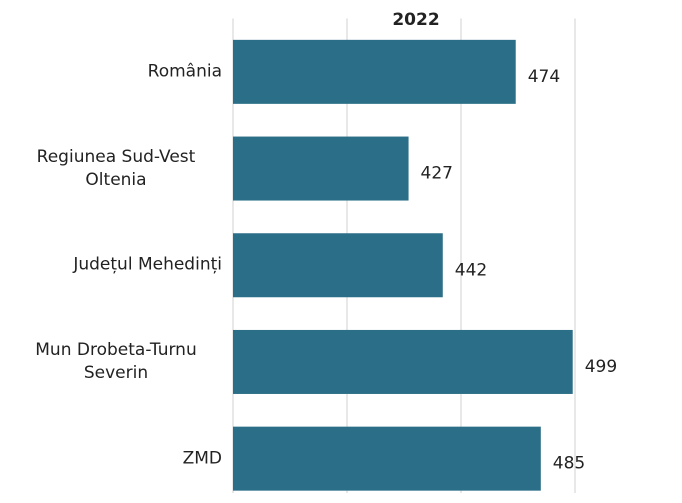 The height and width of the screenshot is (503, 682). What do you see at coordinates (116, 458) in the screenshot?
I see `category-label: ZMD` at bounding box center [116, 458].